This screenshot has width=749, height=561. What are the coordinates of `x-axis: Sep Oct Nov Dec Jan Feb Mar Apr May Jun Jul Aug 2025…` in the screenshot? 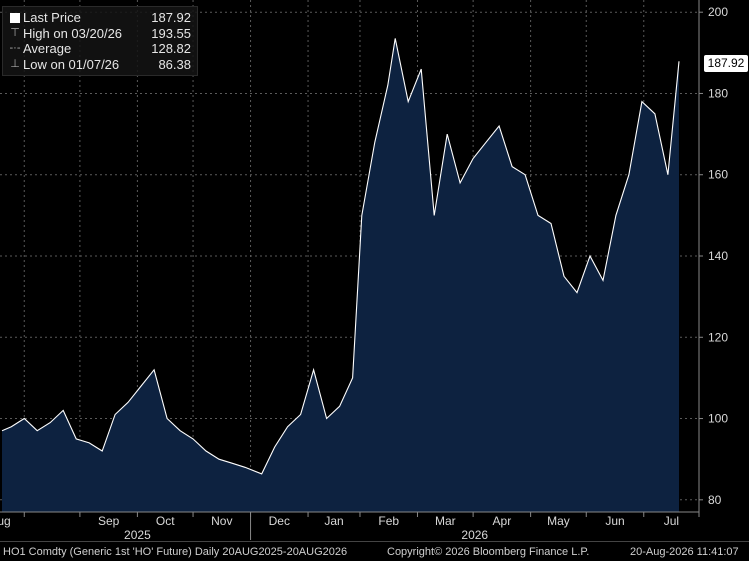 It's located at (350, 527).